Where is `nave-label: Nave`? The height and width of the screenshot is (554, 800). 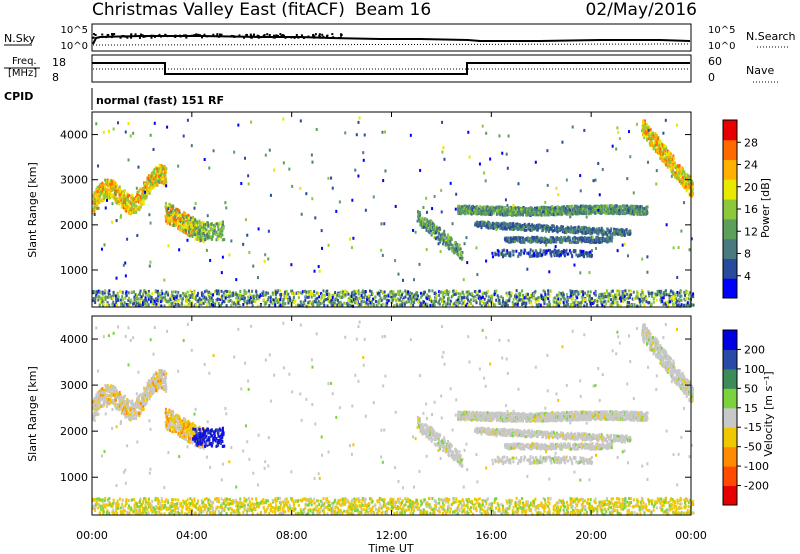 nave-label: Nave is located at coordinates (760, 70).